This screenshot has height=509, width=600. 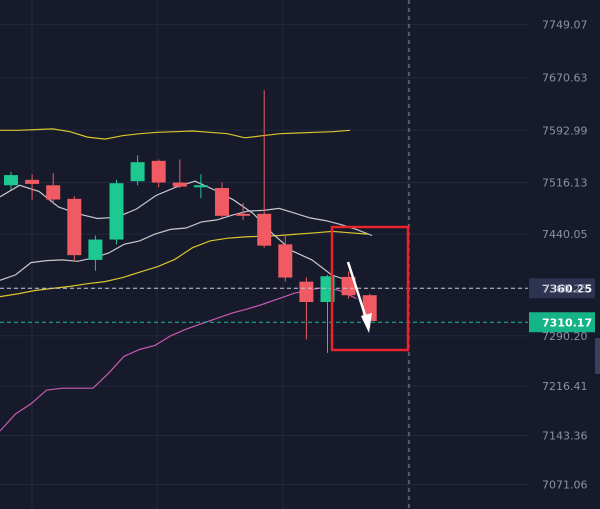 I want to click on price-tick-label: 7516.13, so click(x=565, y=182).